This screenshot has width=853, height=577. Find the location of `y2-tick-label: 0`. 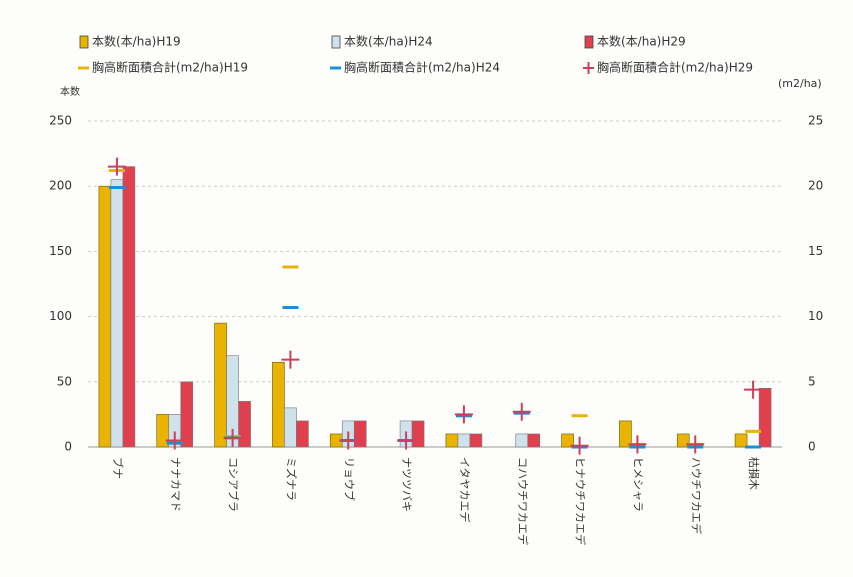

y2-tick-label: 0 is located at coordinates (812, 447).